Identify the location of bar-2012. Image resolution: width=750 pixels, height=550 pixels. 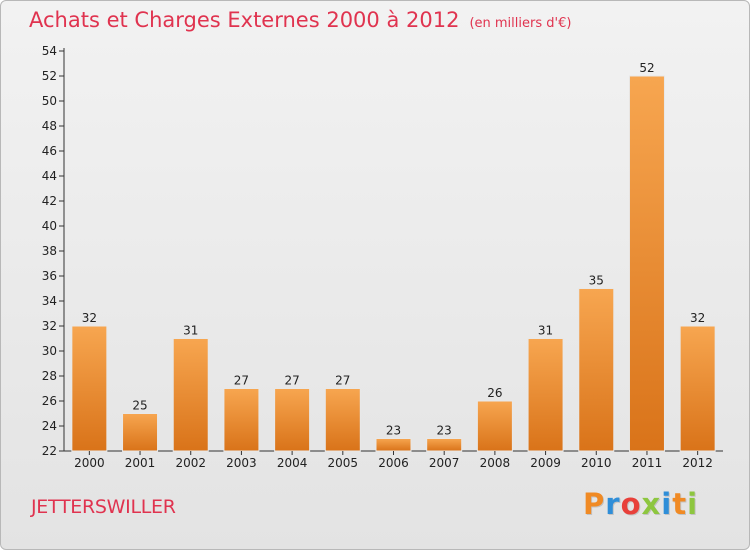
(697, 388).